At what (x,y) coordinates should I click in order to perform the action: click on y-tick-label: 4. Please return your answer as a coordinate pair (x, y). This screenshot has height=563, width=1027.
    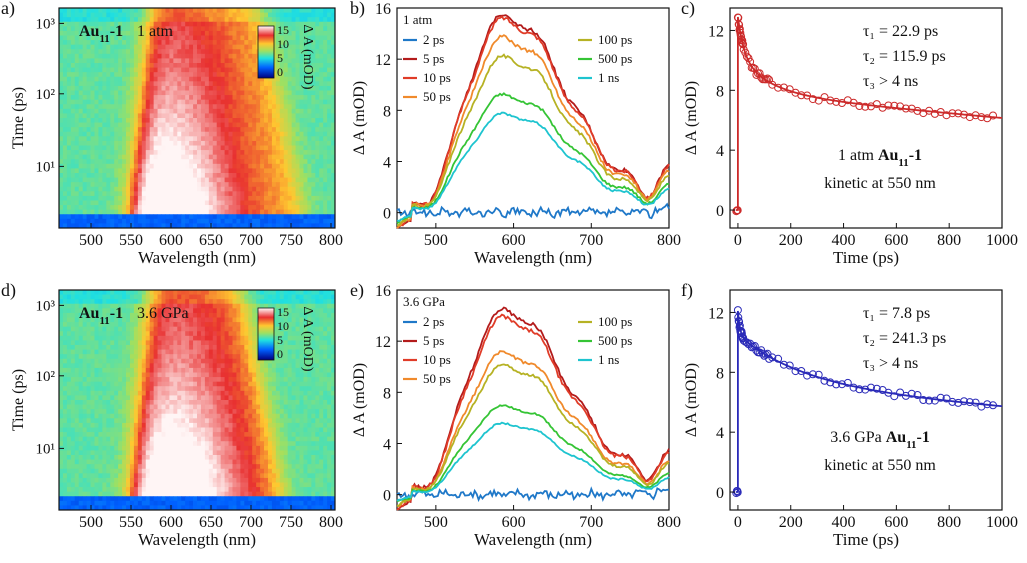
    Looking at the image, I should click on (720, 151).